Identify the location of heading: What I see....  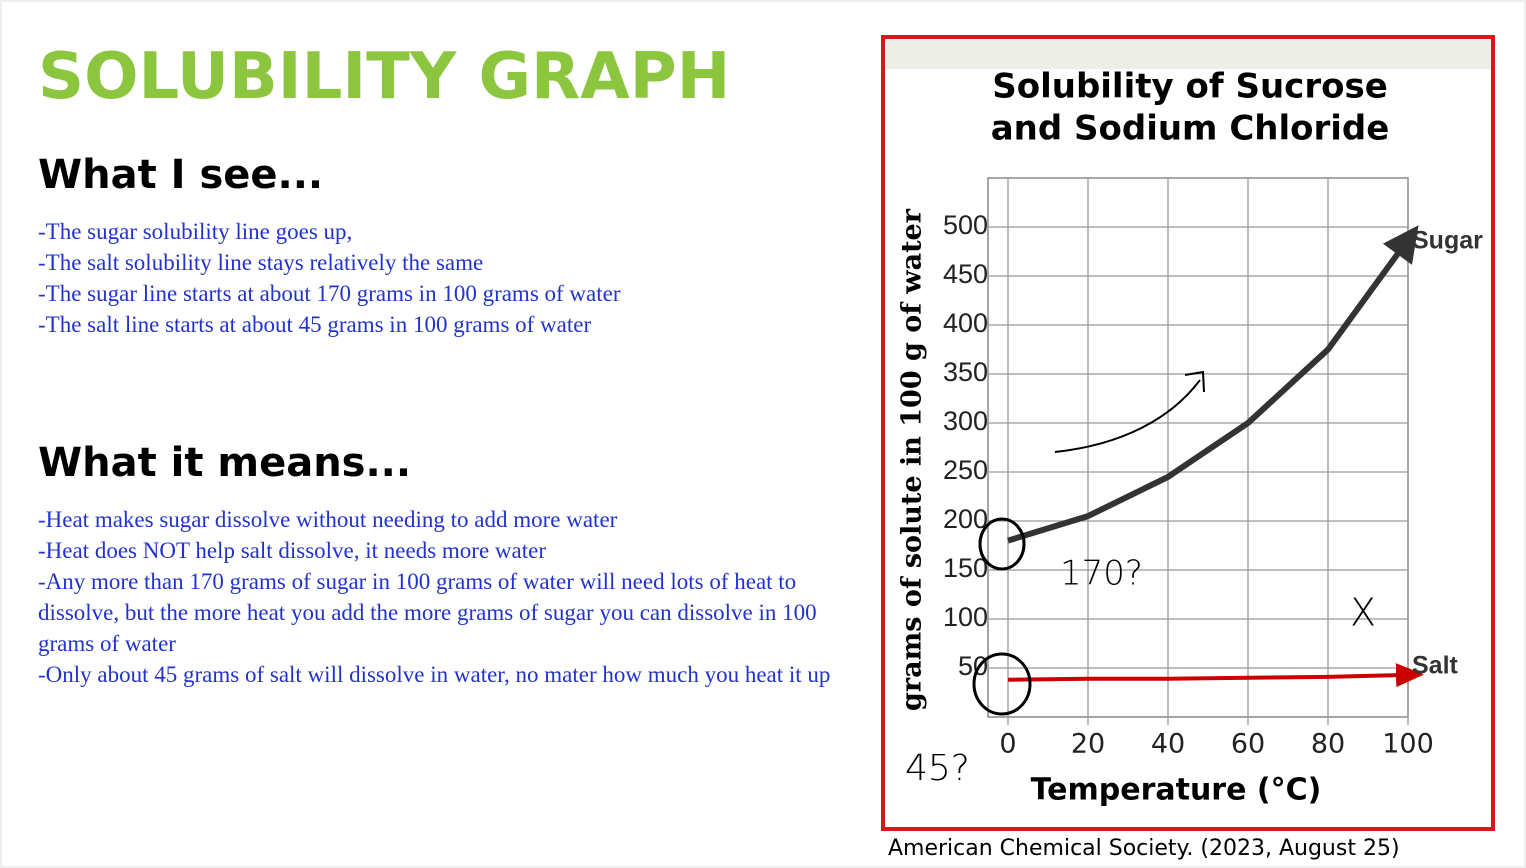
(181, 175).